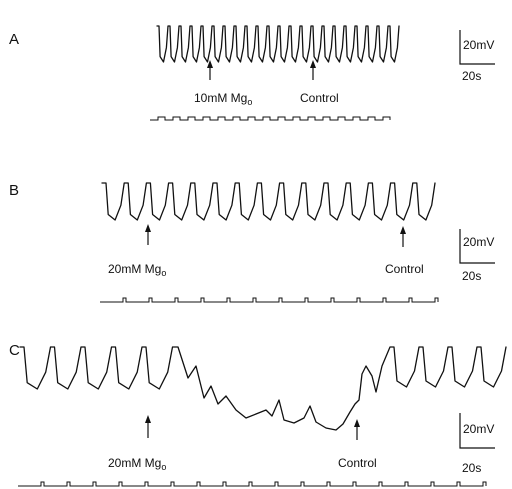 This screenshot has height=489, width=512. Describe the element at coordinates (163, 467) in the screenshot. I see `annotation-c-1-subscript: o` at that location.